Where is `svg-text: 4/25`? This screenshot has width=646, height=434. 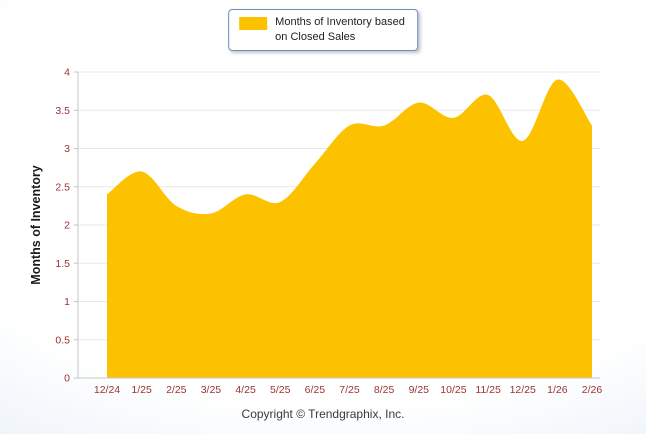
svg-text: 4/25 is located at coordinates (245, 390).